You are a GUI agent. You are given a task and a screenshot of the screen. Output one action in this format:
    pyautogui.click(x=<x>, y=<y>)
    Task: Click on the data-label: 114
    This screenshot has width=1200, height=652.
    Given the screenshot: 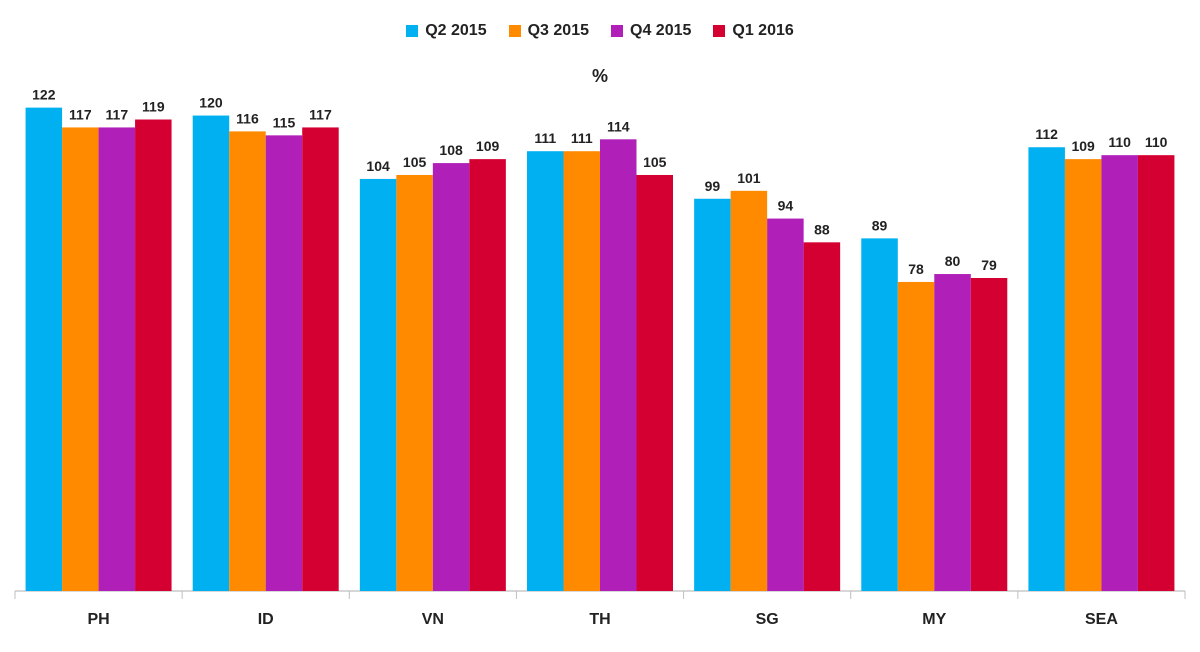 What is the action you would take?
    pyautogui.click(x=618, y=126)
    